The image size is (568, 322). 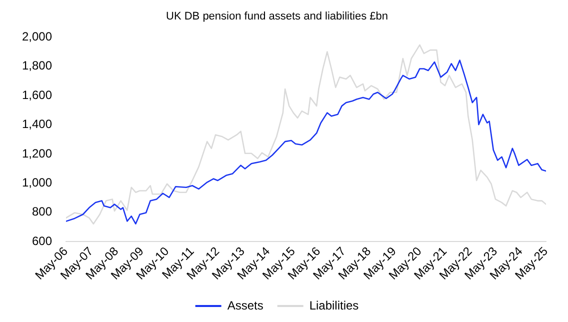 I want to click on y-tick-label: 800, so click(x=42, y=211).